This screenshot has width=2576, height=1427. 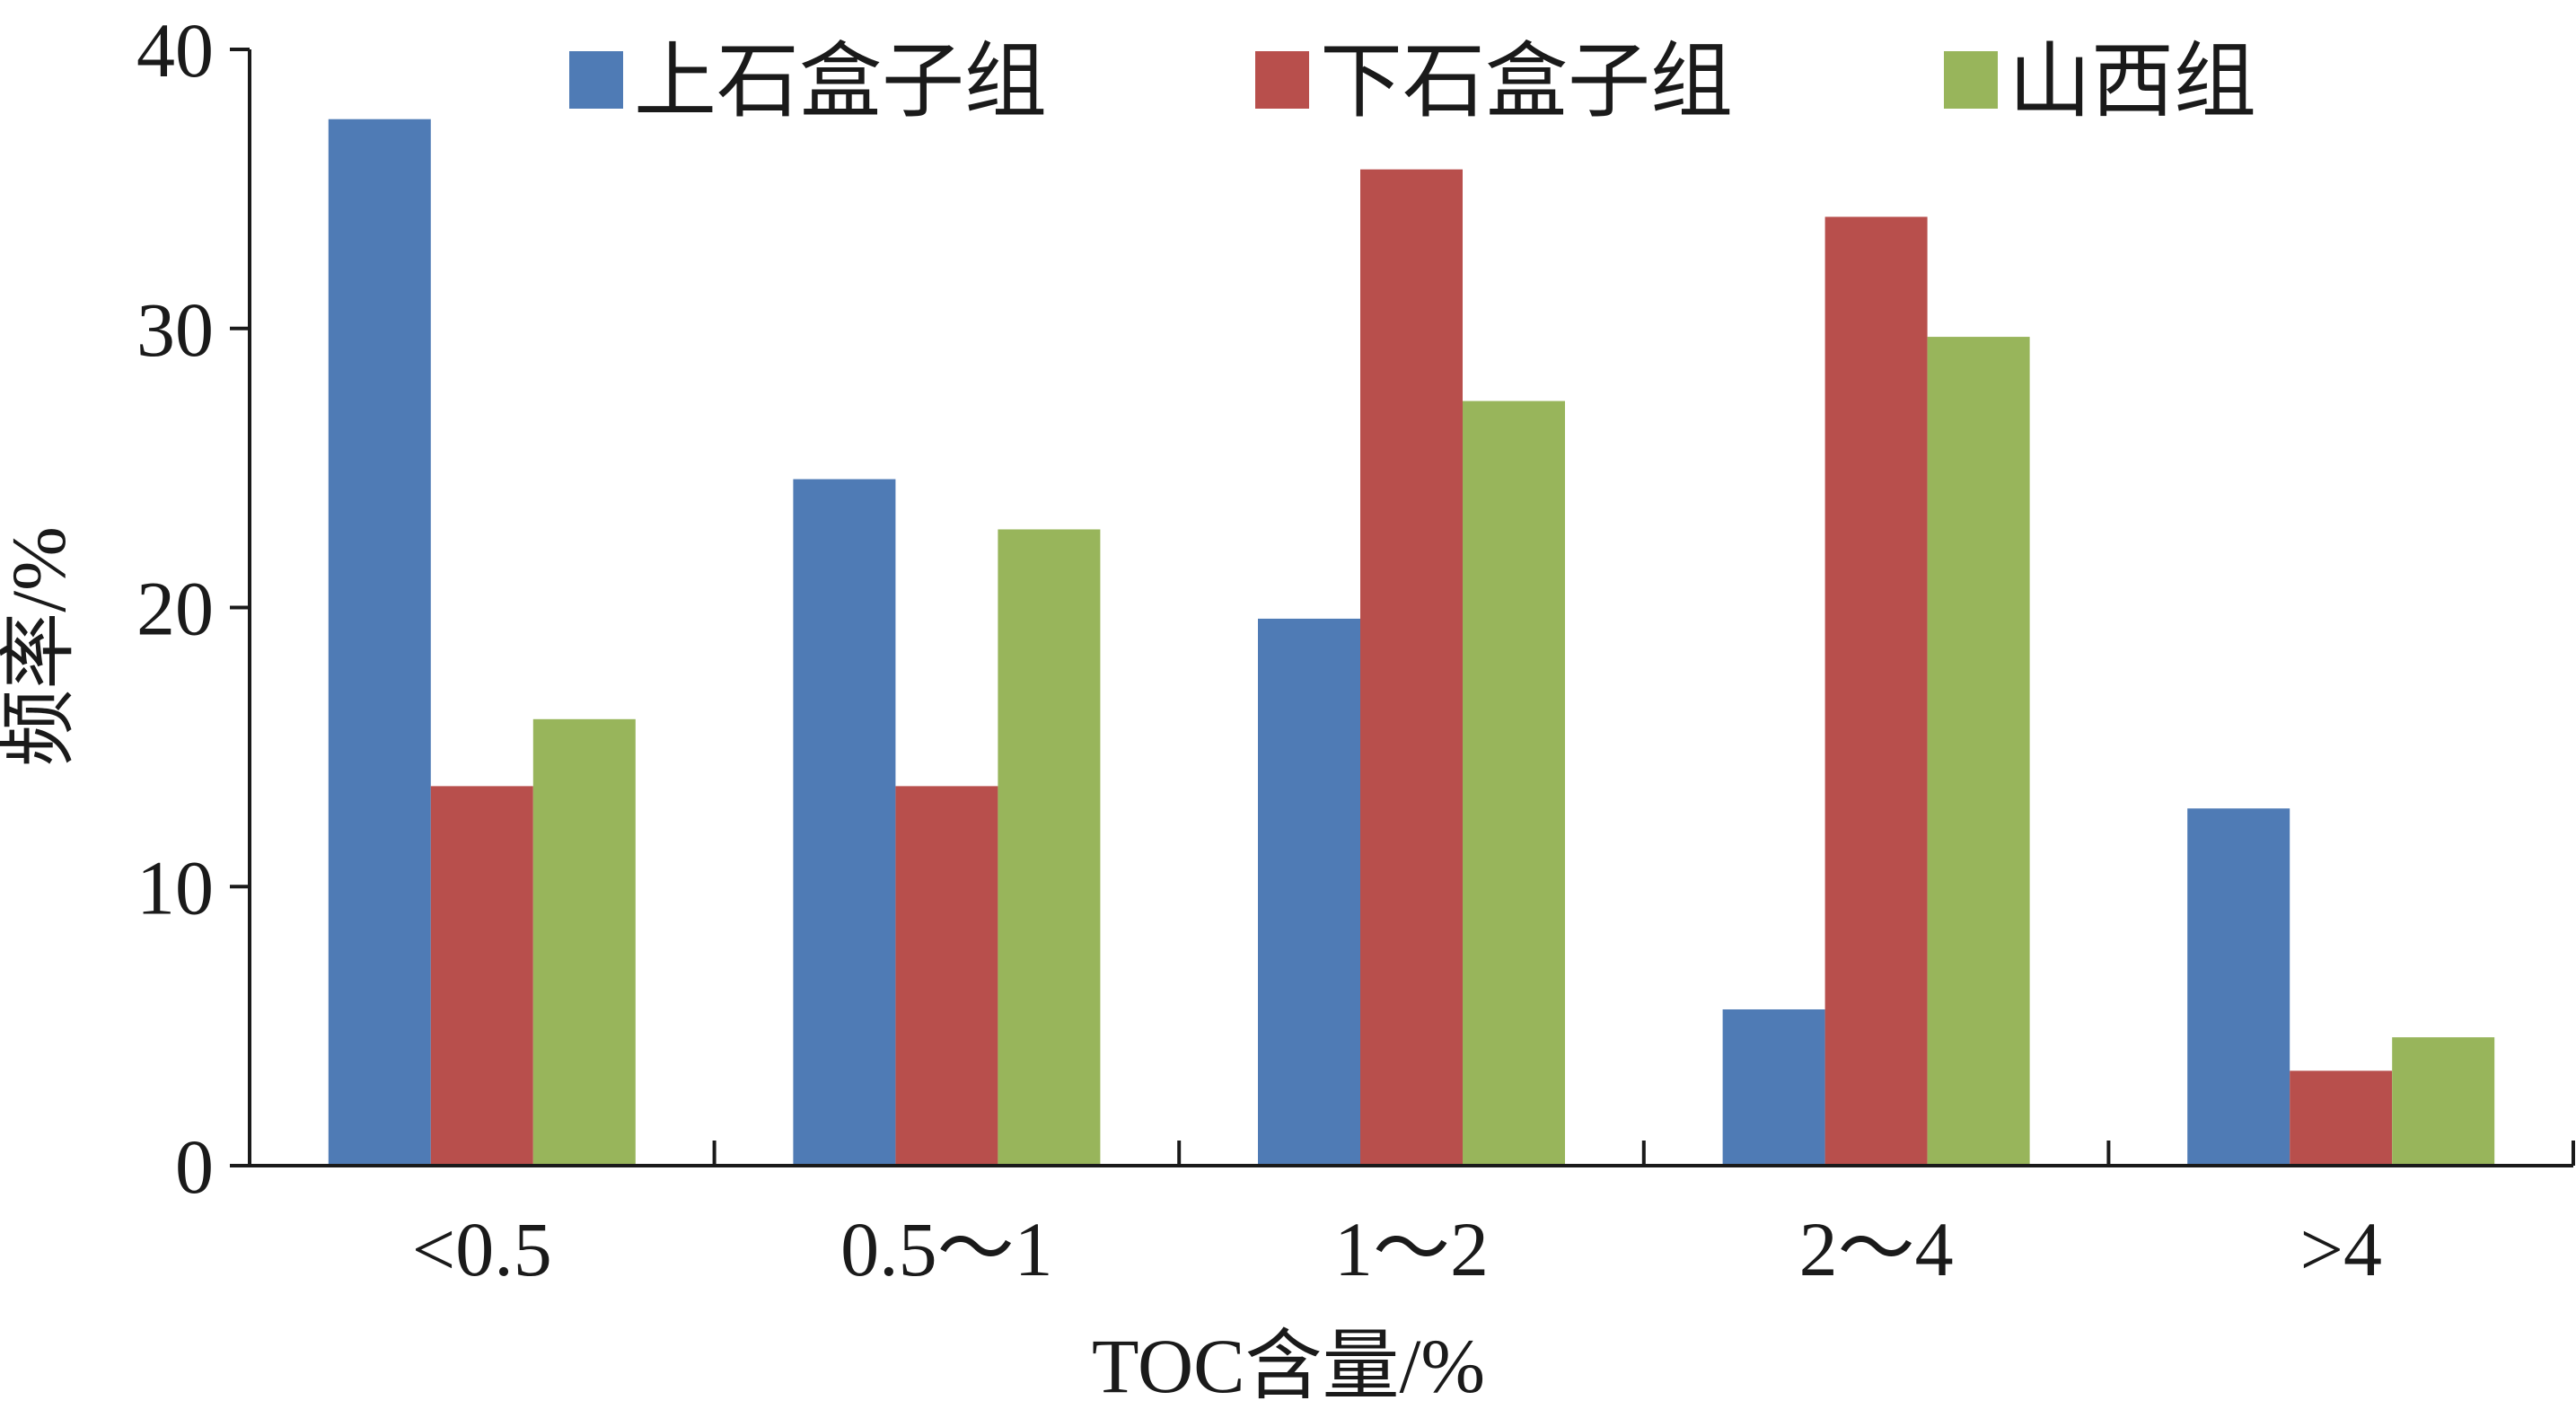 What do you see at coordinates (840, 82) in the screenshot?
I see `legend-label: 上石盒子组` at bounding box center [840, 82].